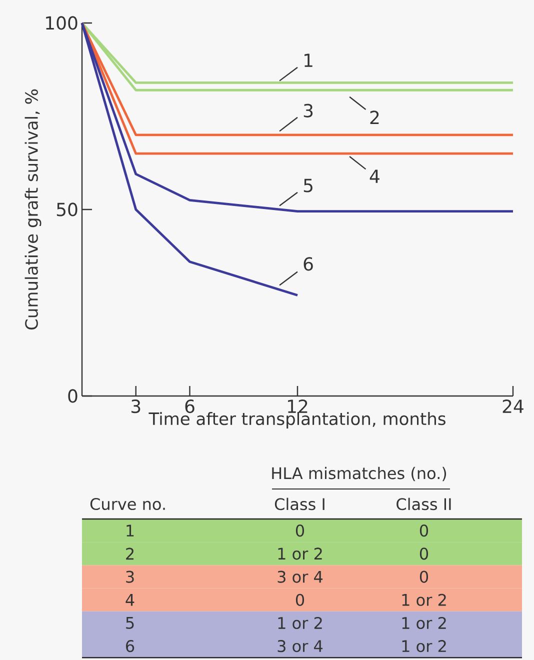 This screenshot has height=660, width=534. What do you see at coordinates (130, 623) in the screenshot?
I see `text: 5` at bounding box center [130, 623].